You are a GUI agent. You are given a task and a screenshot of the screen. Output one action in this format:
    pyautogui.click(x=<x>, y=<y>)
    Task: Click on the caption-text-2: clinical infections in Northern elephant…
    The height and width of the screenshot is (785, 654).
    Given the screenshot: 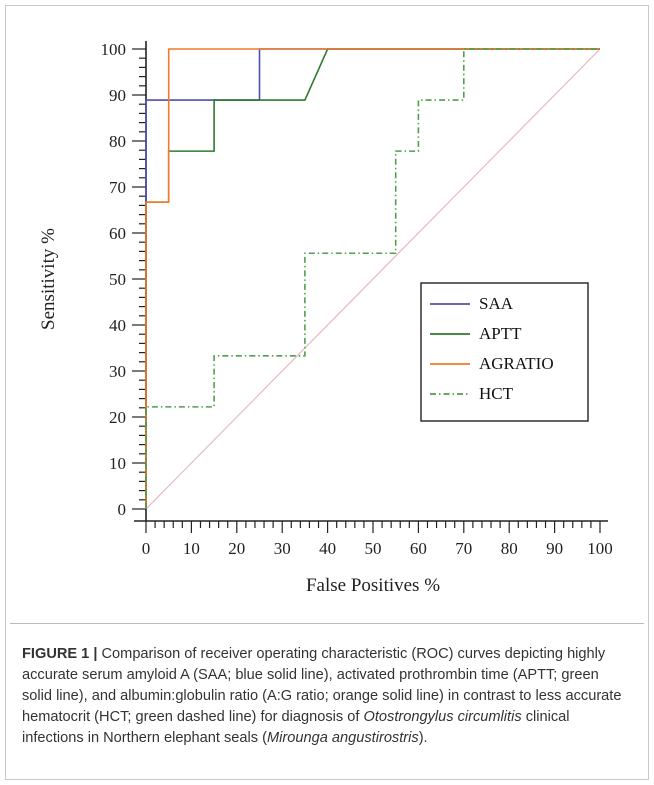 What is the action you would take?
    pyautogui.click(x=296, y=727)
    